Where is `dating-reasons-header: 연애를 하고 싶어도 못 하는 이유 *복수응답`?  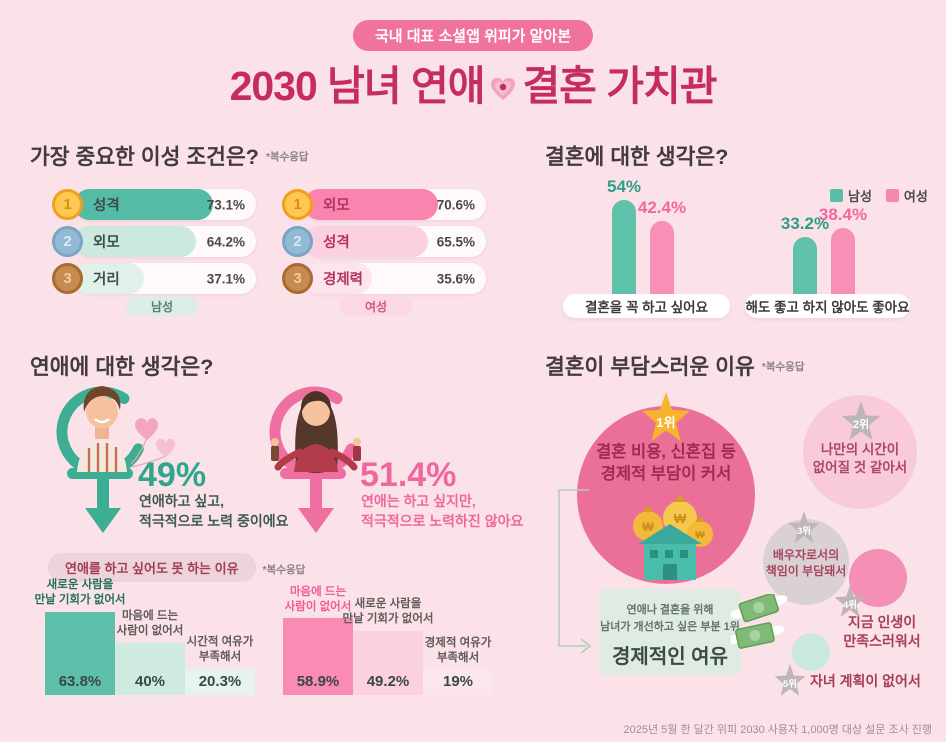
dating-reasons-header: 연애를 하고 싶어도 못 하는 이유 *복수응답 is located at coordinates (176, 567).